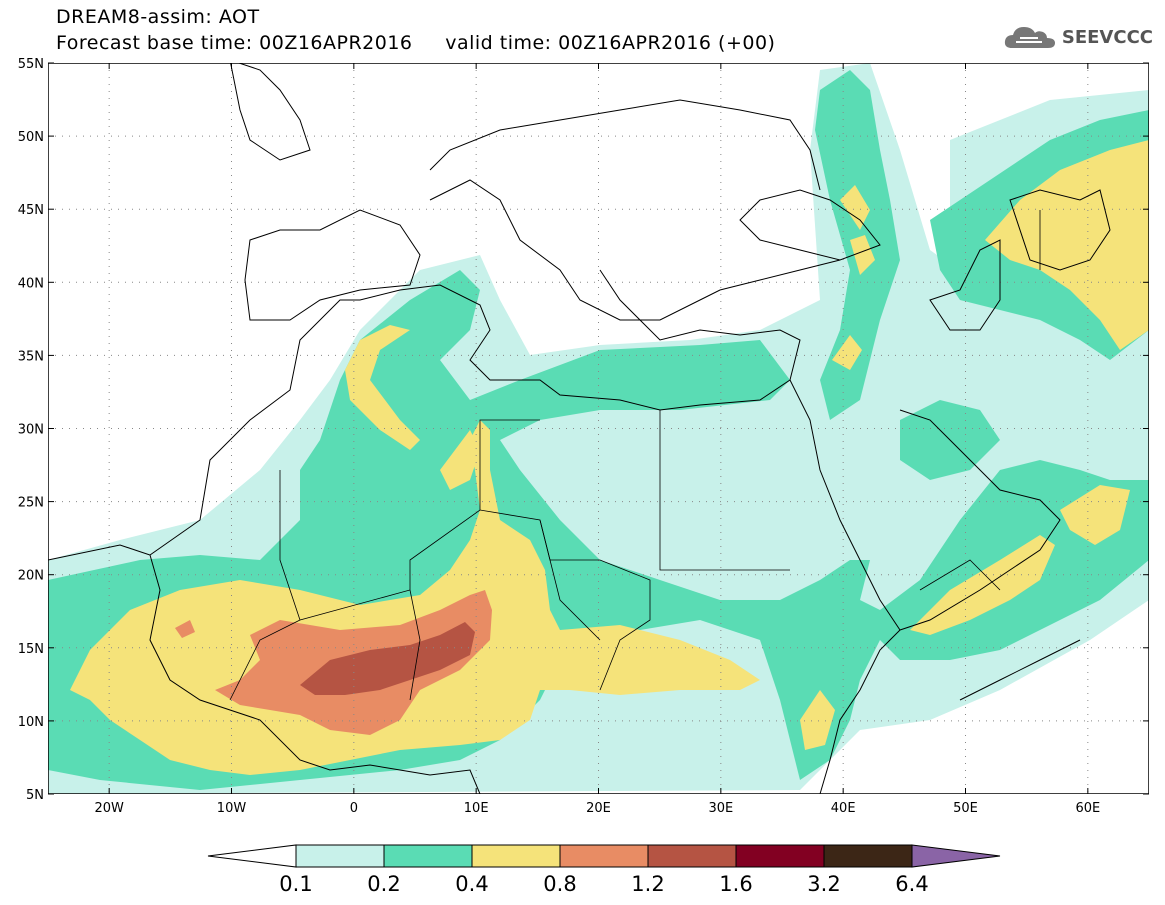  Describe the element at coordinates (31, 283) in the screenshot. I see `lat-label: 40N` at that location.